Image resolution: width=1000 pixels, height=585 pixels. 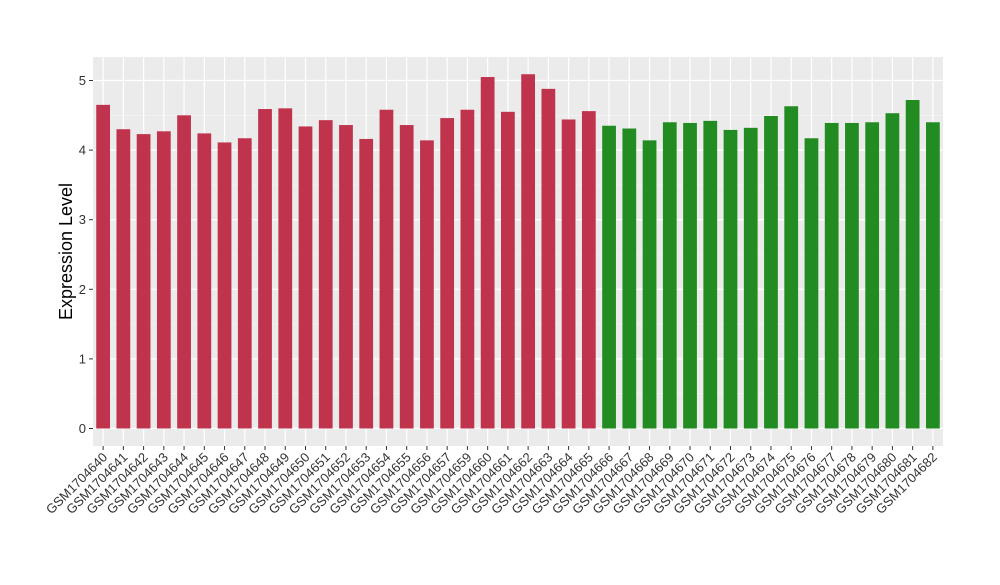 I want to click on bar-GSM1704646, so click(x=224, y=285).